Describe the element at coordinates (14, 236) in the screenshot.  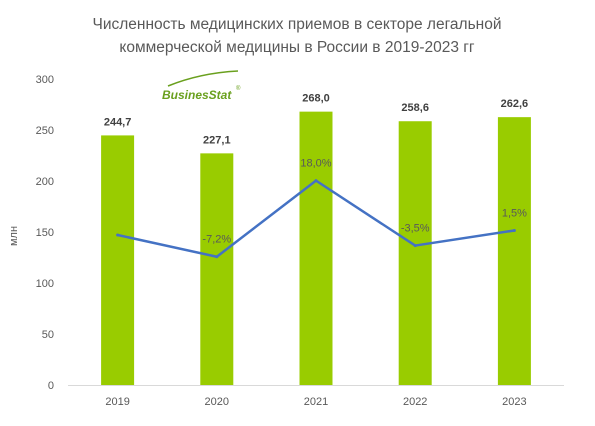
I see `y-axis-title: млн` at that location.